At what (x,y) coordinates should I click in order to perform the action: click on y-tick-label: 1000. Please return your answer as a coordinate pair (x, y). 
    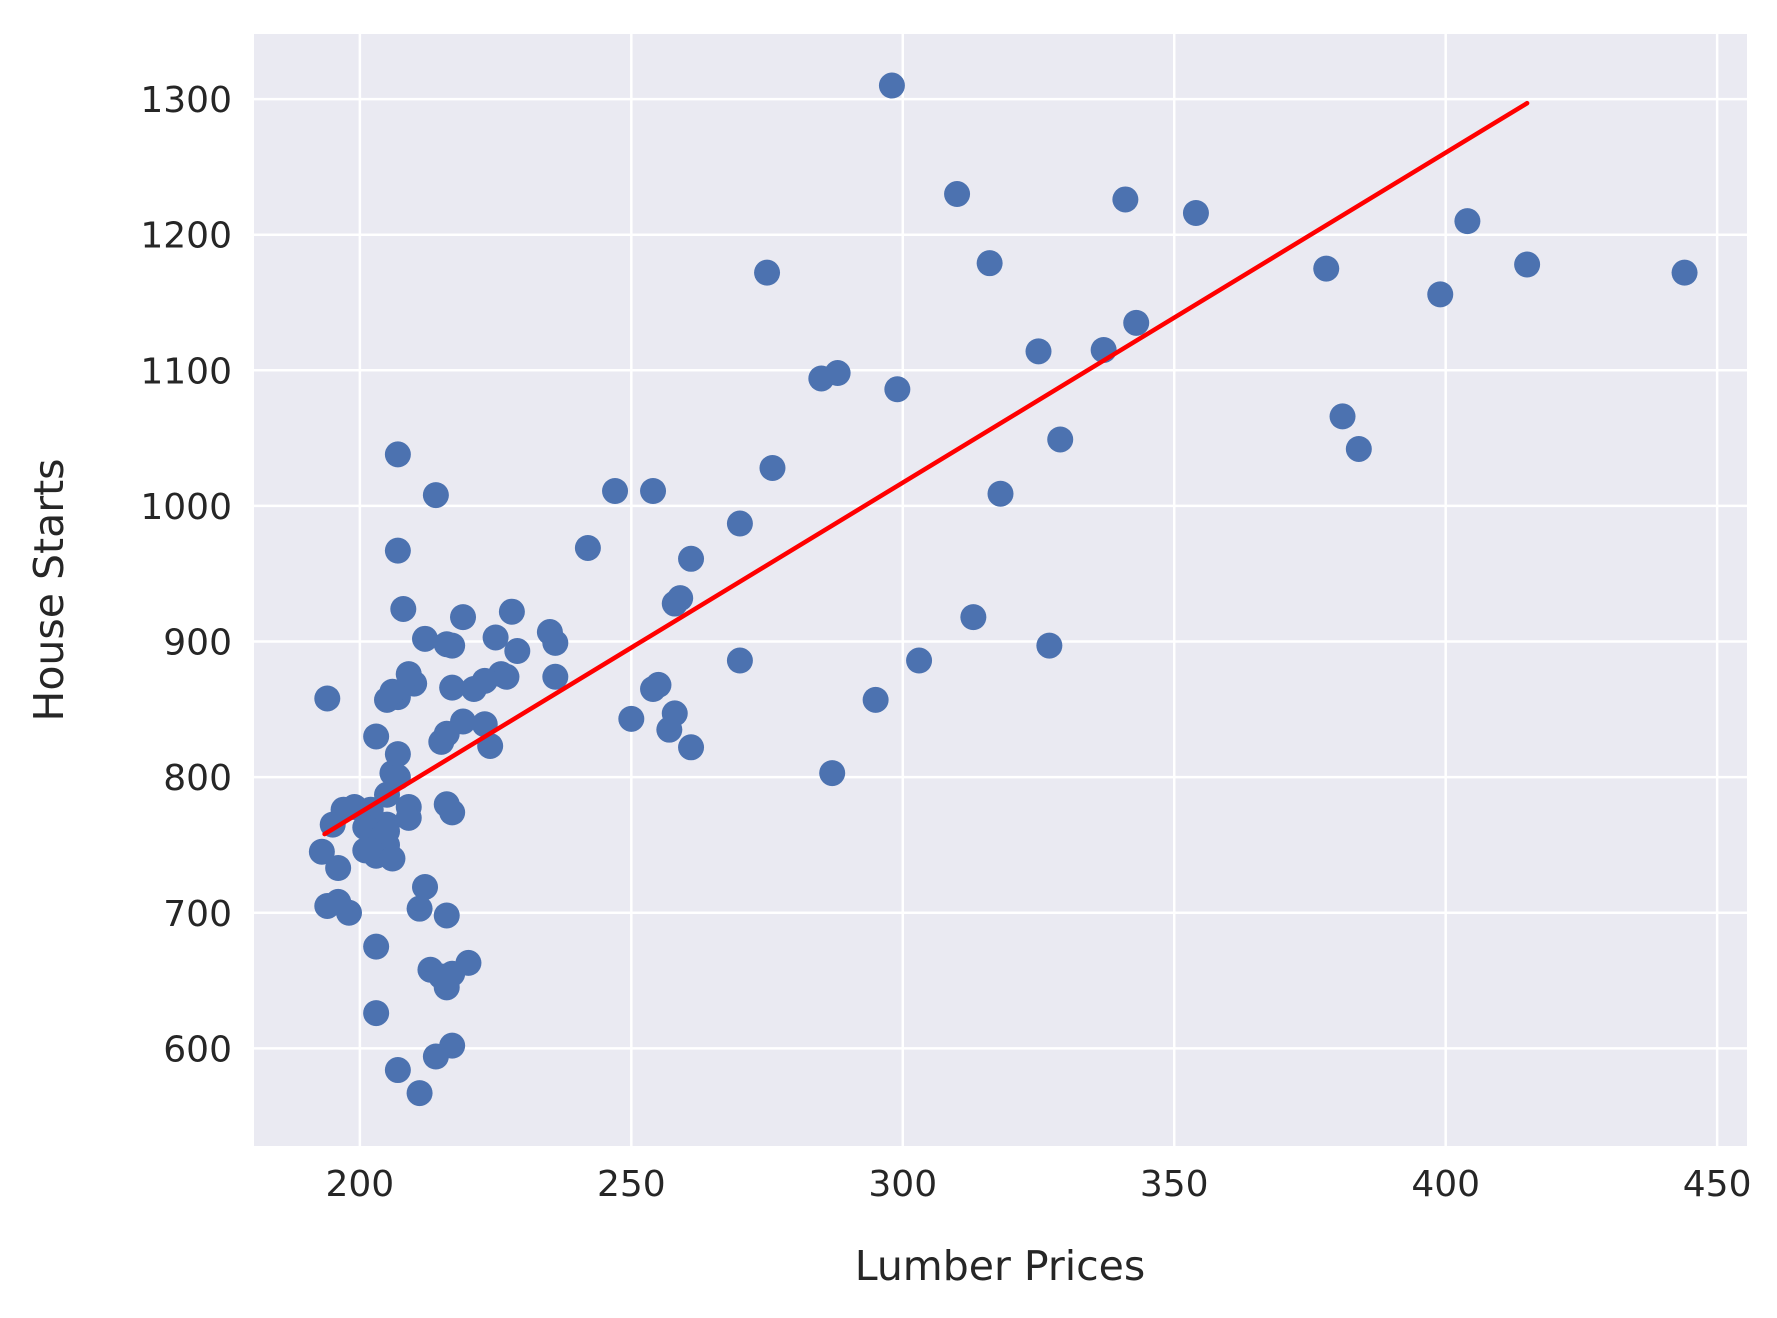
    Looking at the image, I should click on (186, 507).